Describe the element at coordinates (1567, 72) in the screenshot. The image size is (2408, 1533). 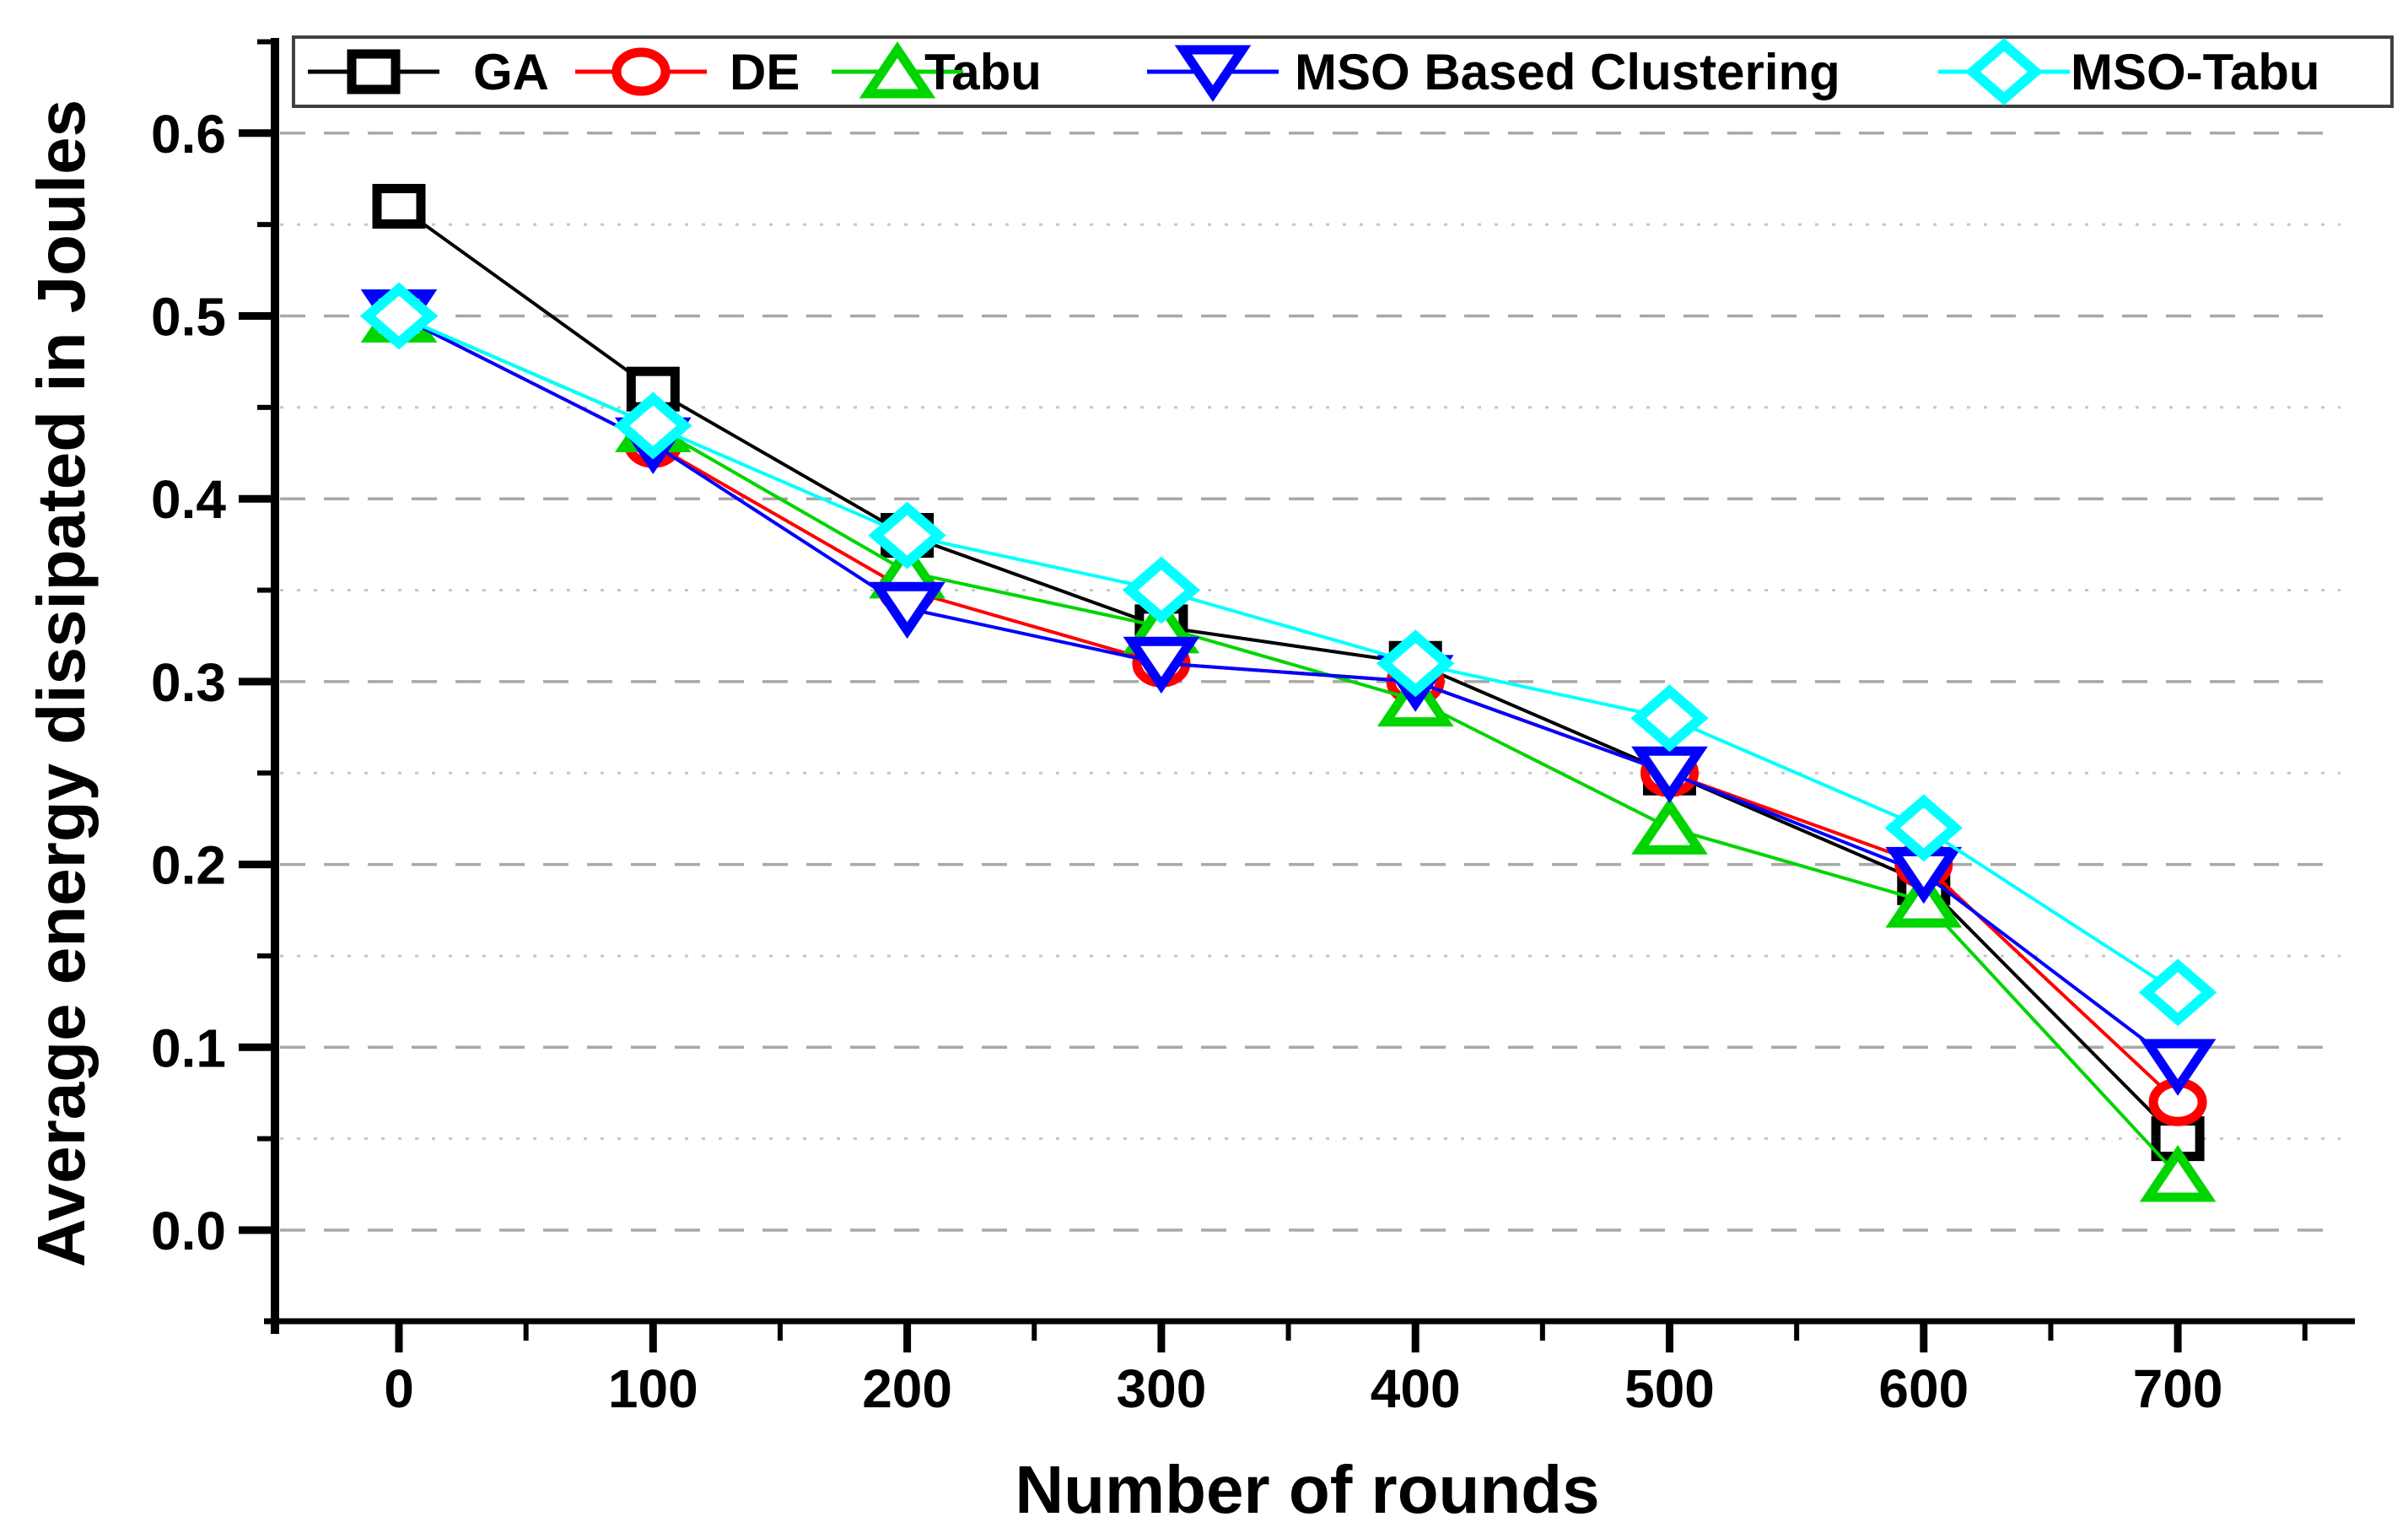
I see `legend-item-label: MSO Based Clustering` at that location.